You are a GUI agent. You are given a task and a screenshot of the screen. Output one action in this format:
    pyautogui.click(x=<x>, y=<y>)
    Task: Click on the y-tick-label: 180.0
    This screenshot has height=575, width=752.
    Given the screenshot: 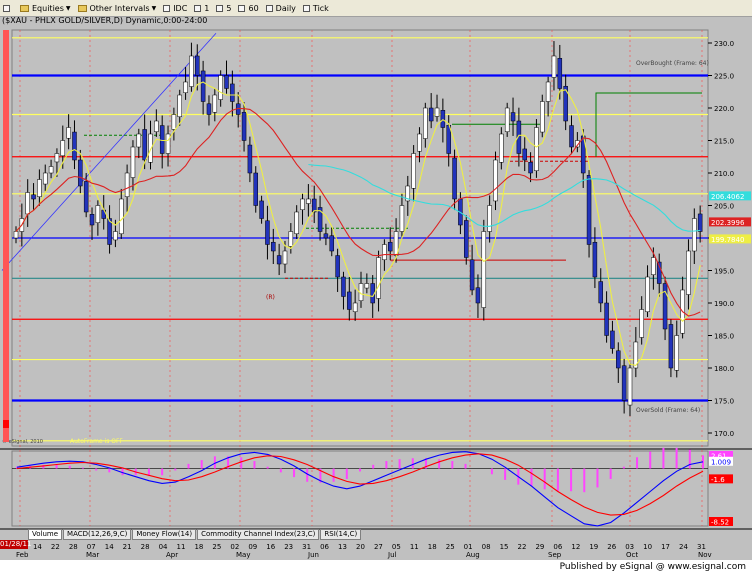 What is the action you would take?
    pyautogui.click(x=724, y=369)
    